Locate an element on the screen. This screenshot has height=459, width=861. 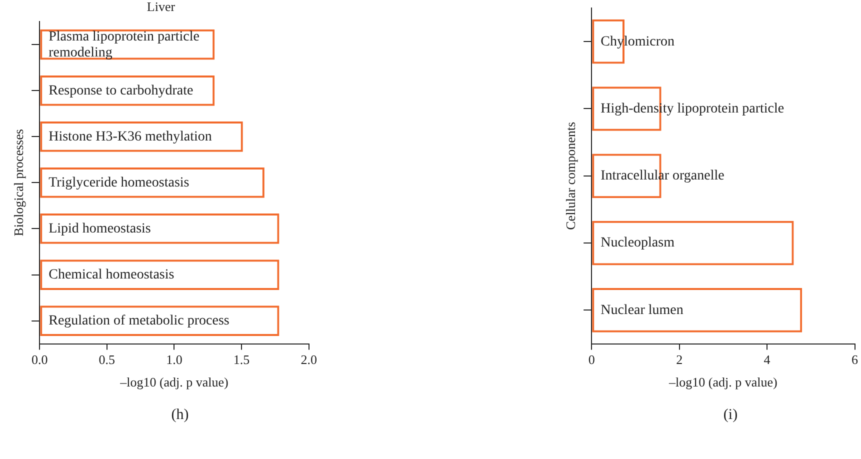
x-tick-label: 0.0 is located at coordinates (39, 360).